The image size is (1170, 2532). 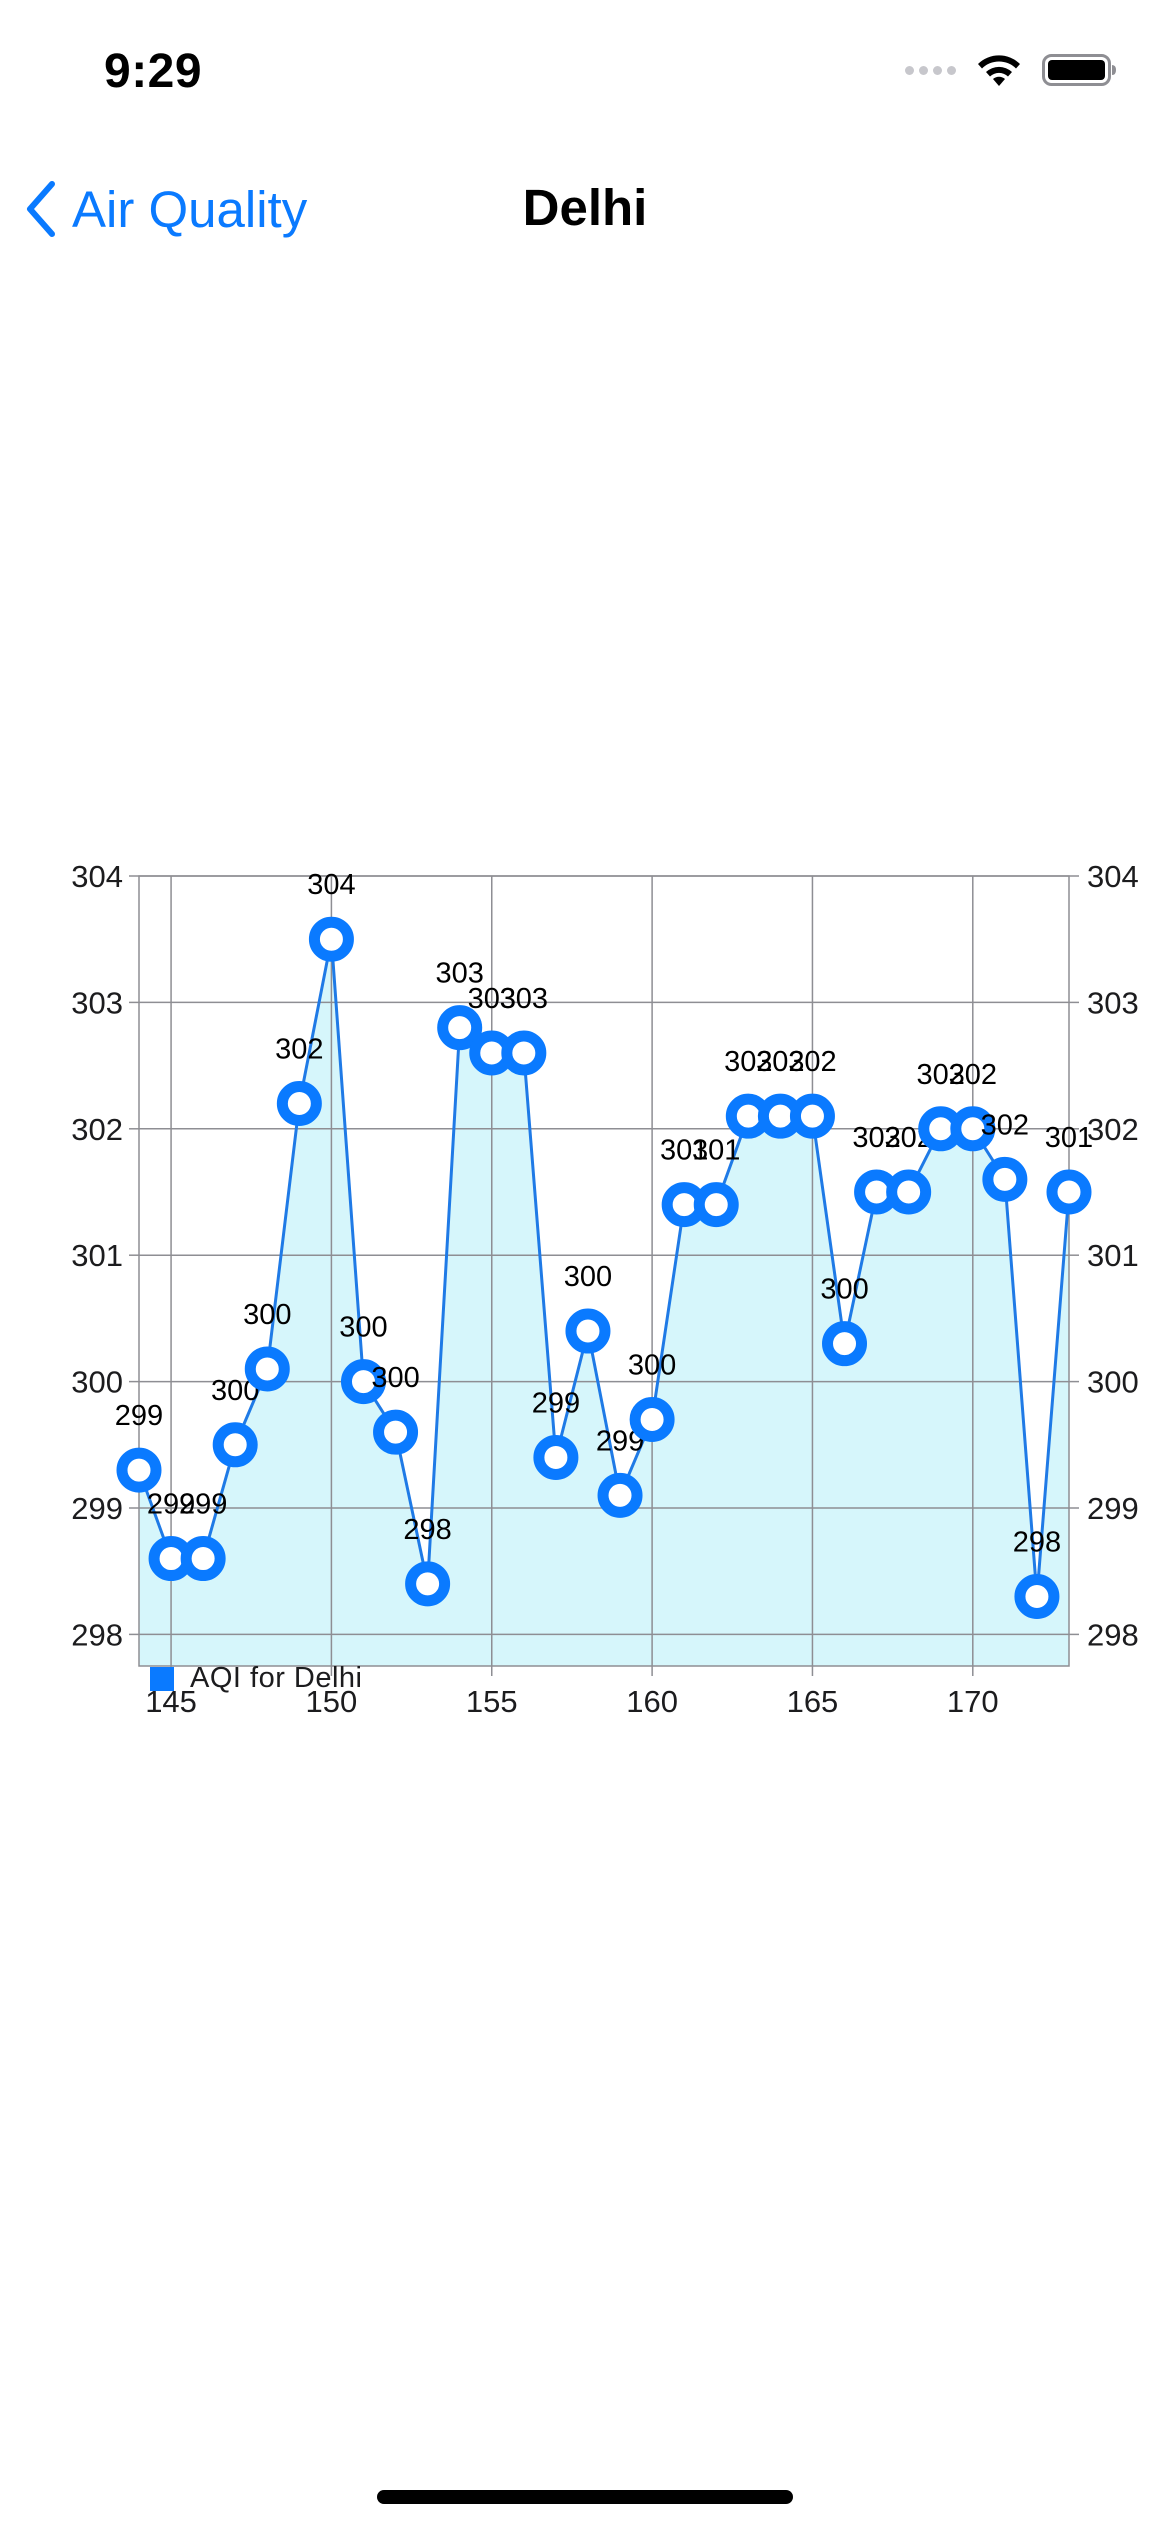 What do you see at coordinates (1079, 70) in the screenshot?
I see `battery-icon` at bounding box center [1079, 70].